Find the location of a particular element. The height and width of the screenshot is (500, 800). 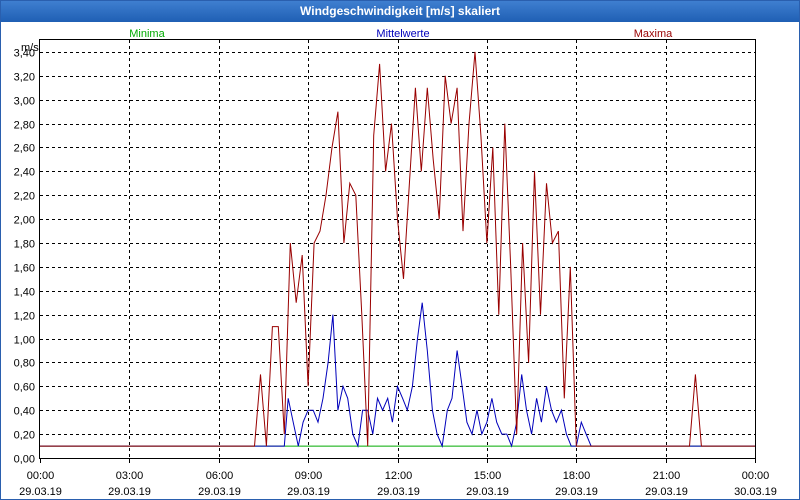

y-tick-label: 0,20 is located at coordinates (24, 436).